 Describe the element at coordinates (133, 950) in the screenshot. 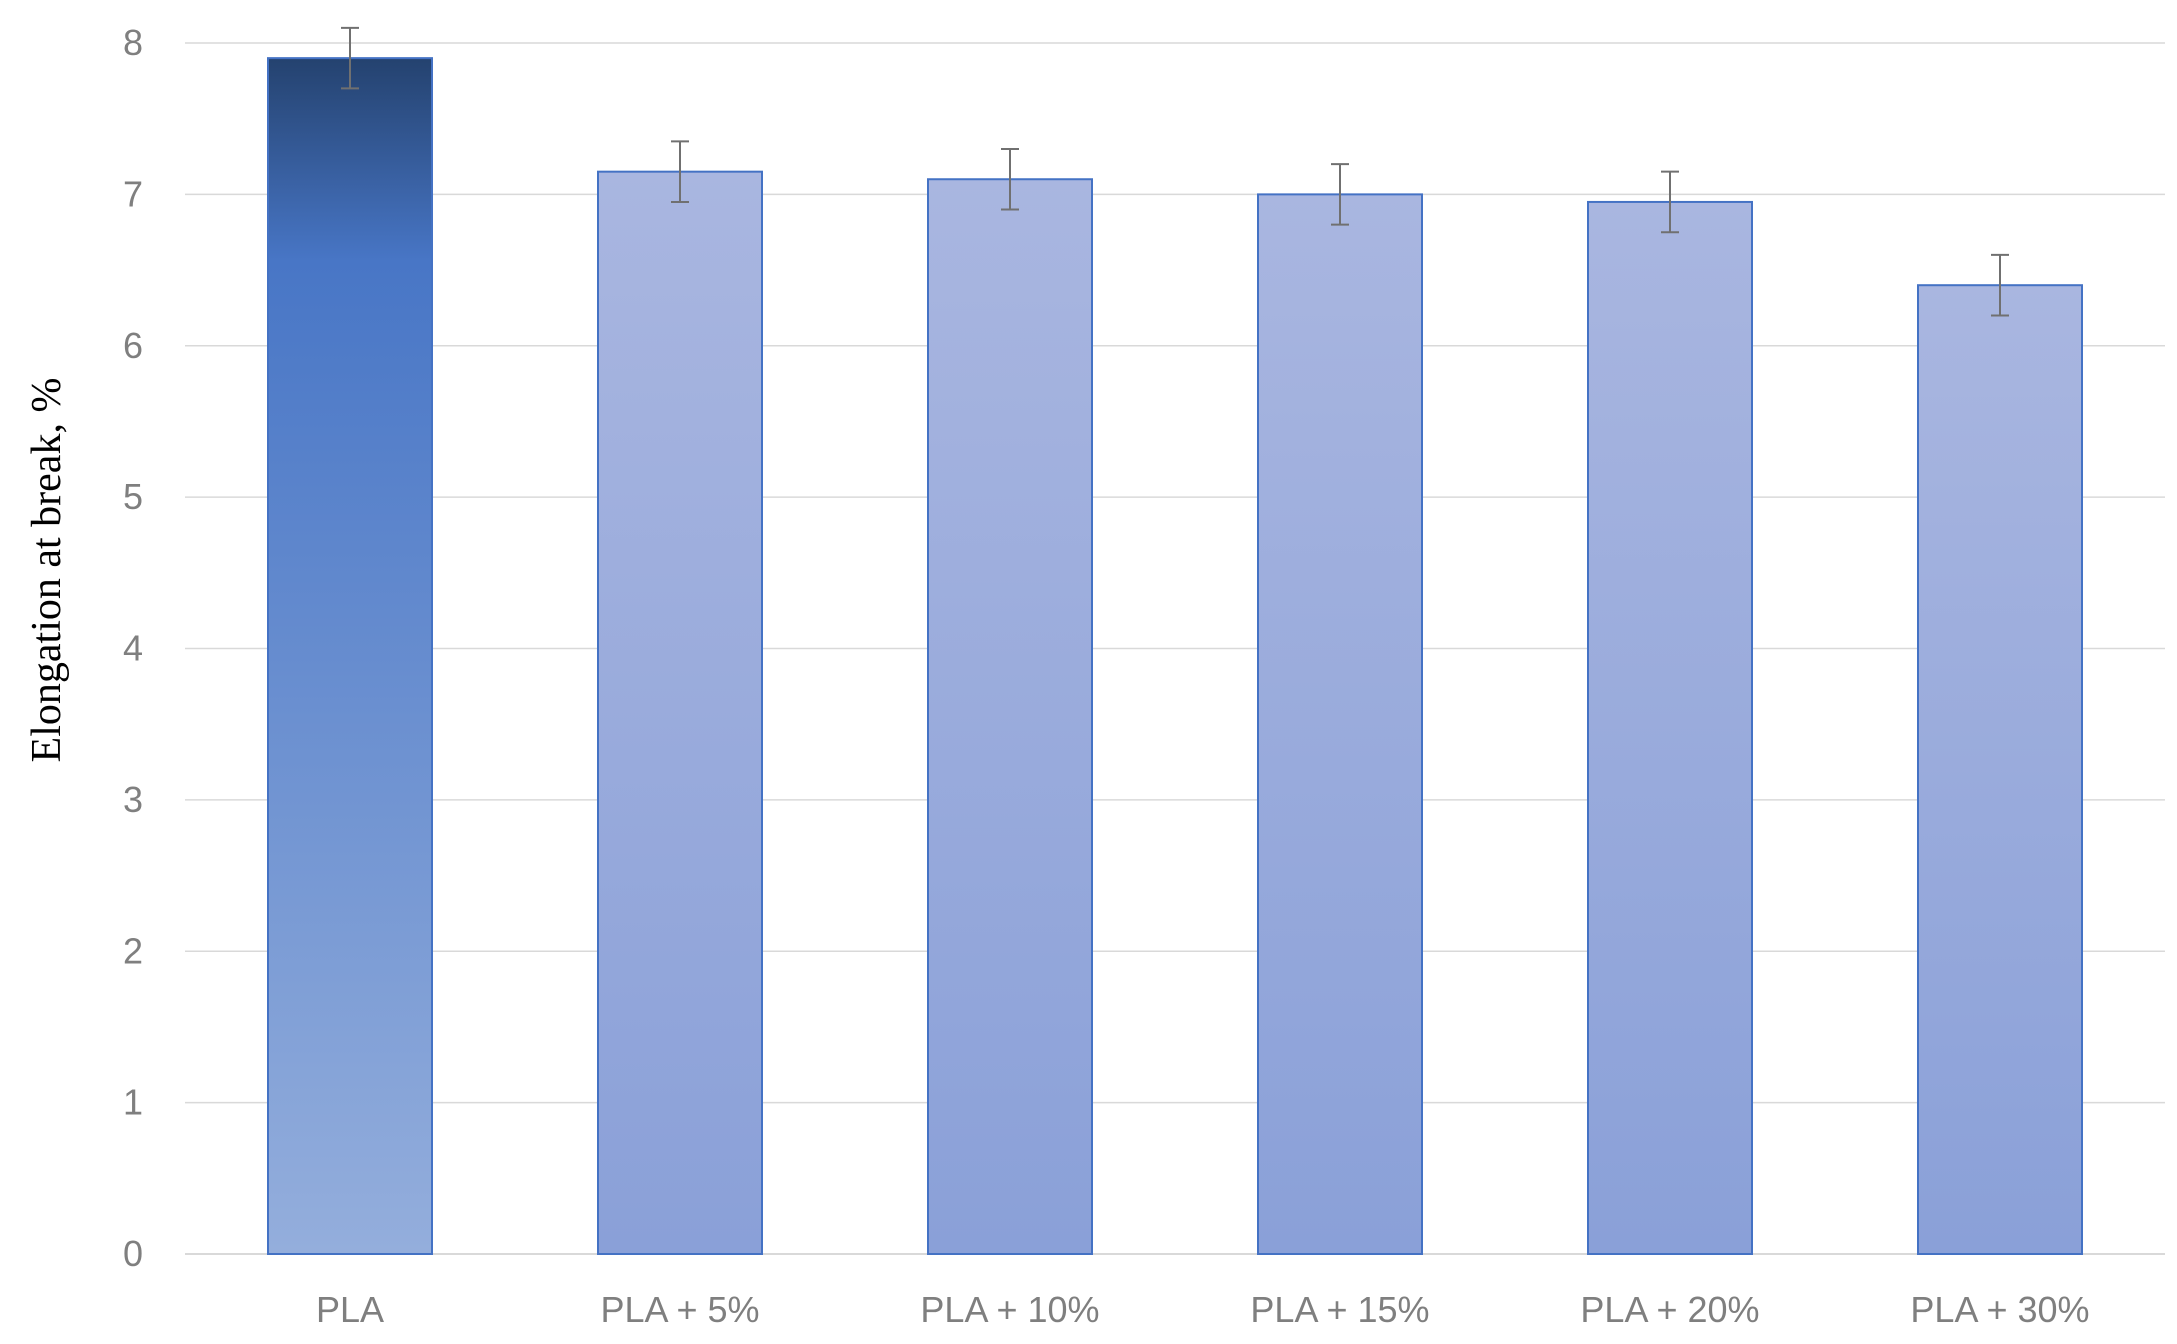

I see `y-tick-label: 2` at that location.